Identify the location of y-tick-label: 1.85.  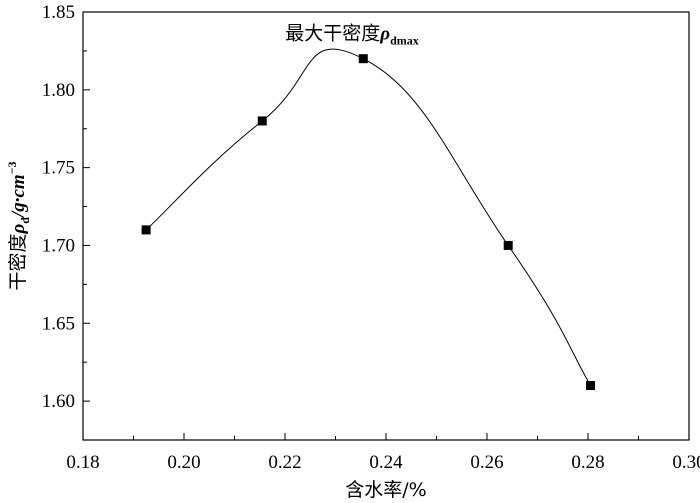
(58, 12).